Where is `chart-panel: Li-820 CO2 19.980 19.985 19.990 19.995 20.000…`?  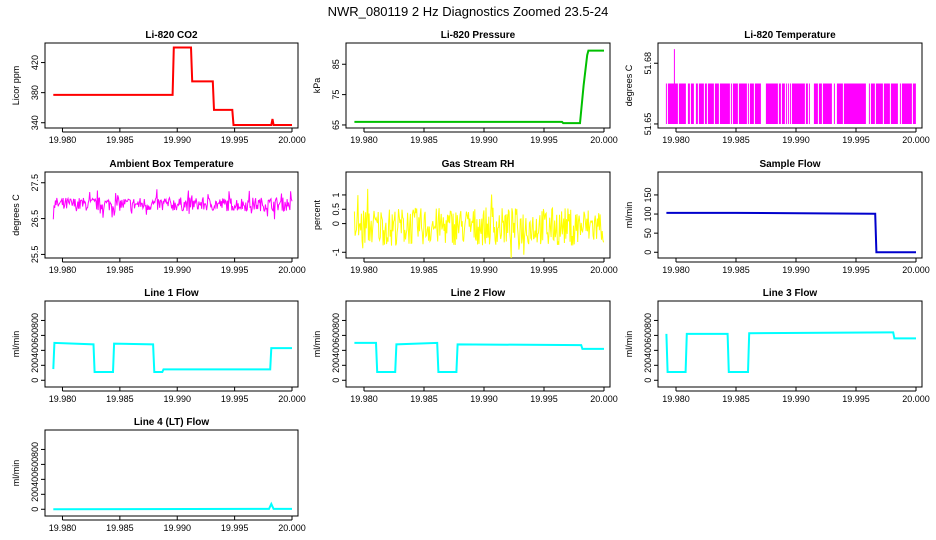
chart-panel: Li-820 CO2 19.980 19.985 19.990 19.995 20.000… is located at coordinates (158, 87).